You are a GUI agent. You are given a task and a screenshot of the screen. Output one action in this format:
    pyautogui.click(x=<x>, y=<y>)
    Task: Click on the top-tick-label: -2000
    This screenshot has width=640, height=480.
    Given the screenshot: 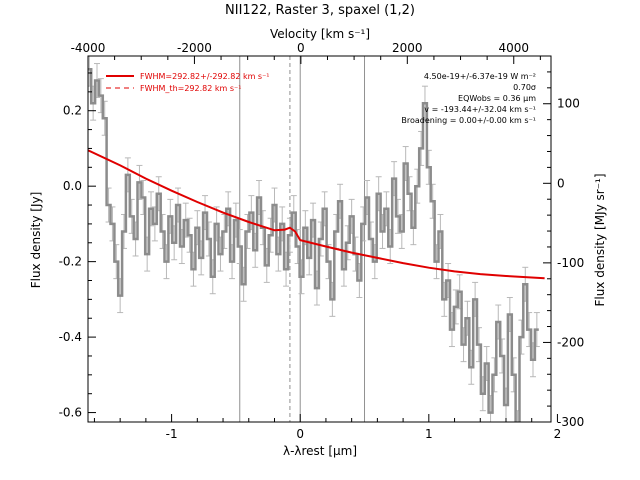 What is the action you would take?
    pyautogui.click(x=194, y=48)
    